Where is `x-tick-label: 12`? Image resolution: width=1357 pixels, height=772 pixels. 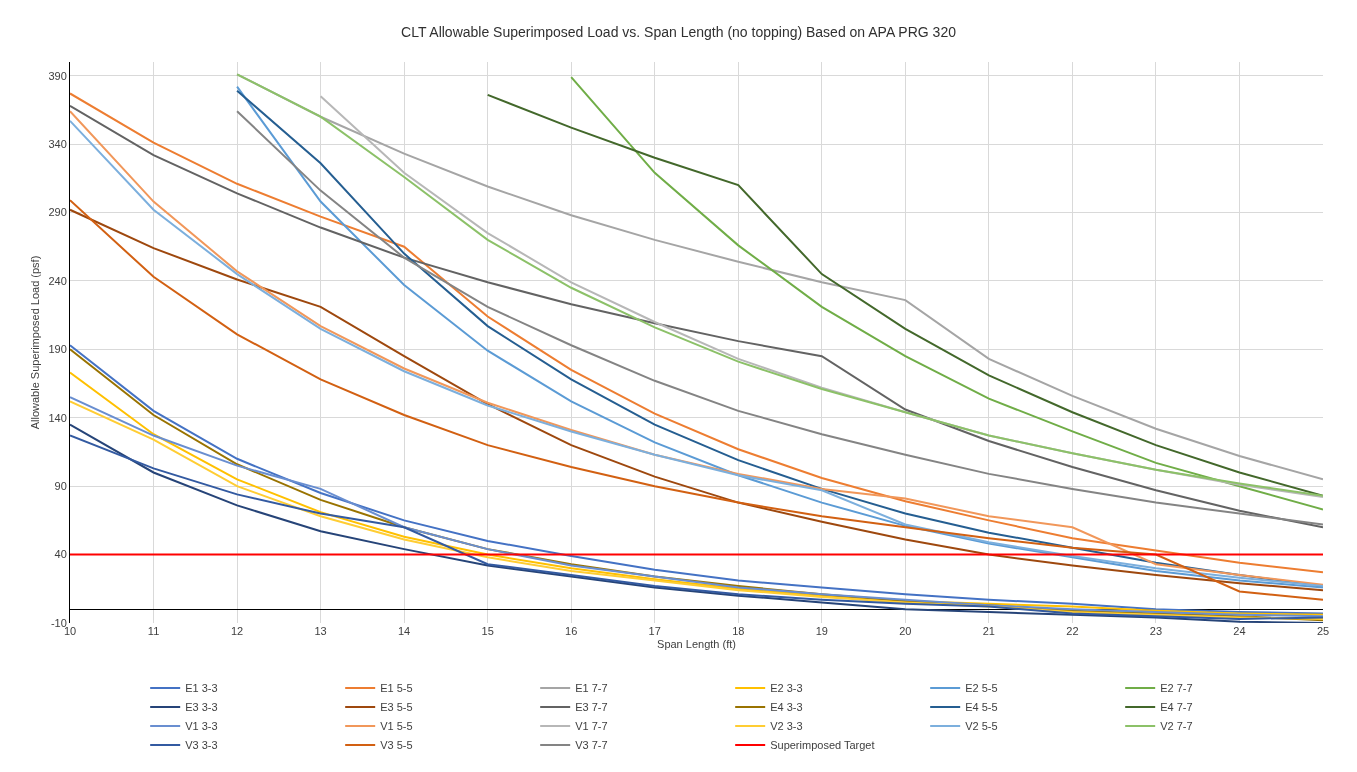 x-tick-label: 12 is located at coordinates (237, 631).